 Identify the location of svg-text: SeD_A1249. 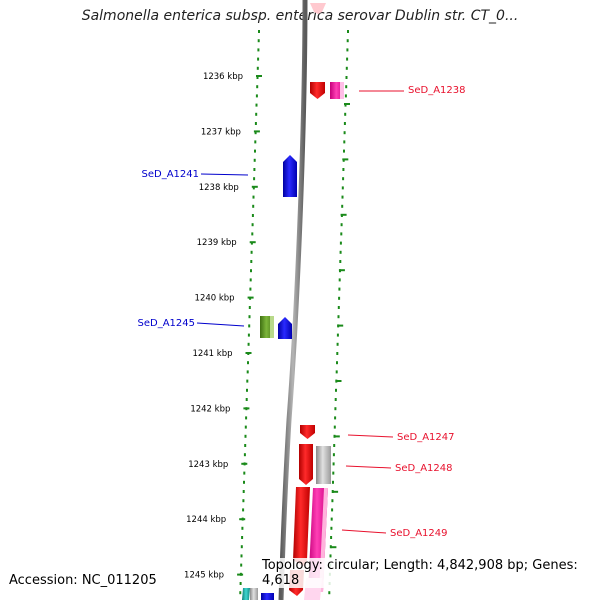
(419, 533).